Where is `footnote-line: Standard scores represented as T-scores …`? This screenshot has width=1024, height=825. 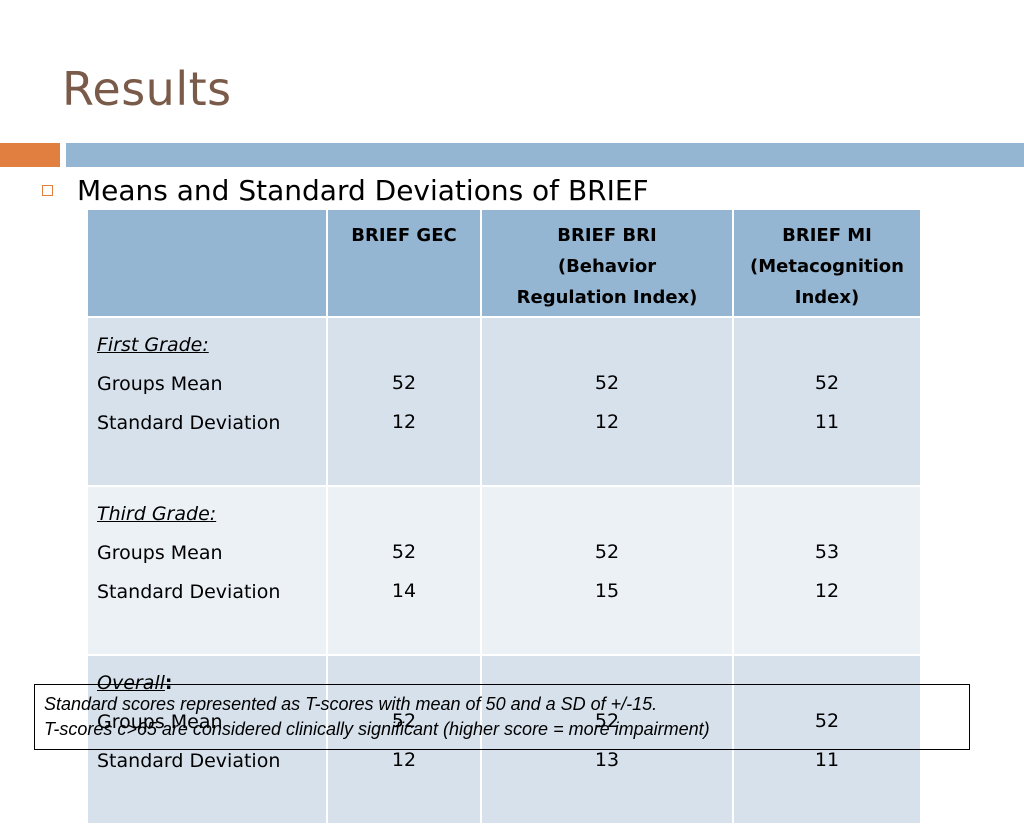
footnote-line: Standard scores represented as T-scores … is located at coordinates (351, 704).